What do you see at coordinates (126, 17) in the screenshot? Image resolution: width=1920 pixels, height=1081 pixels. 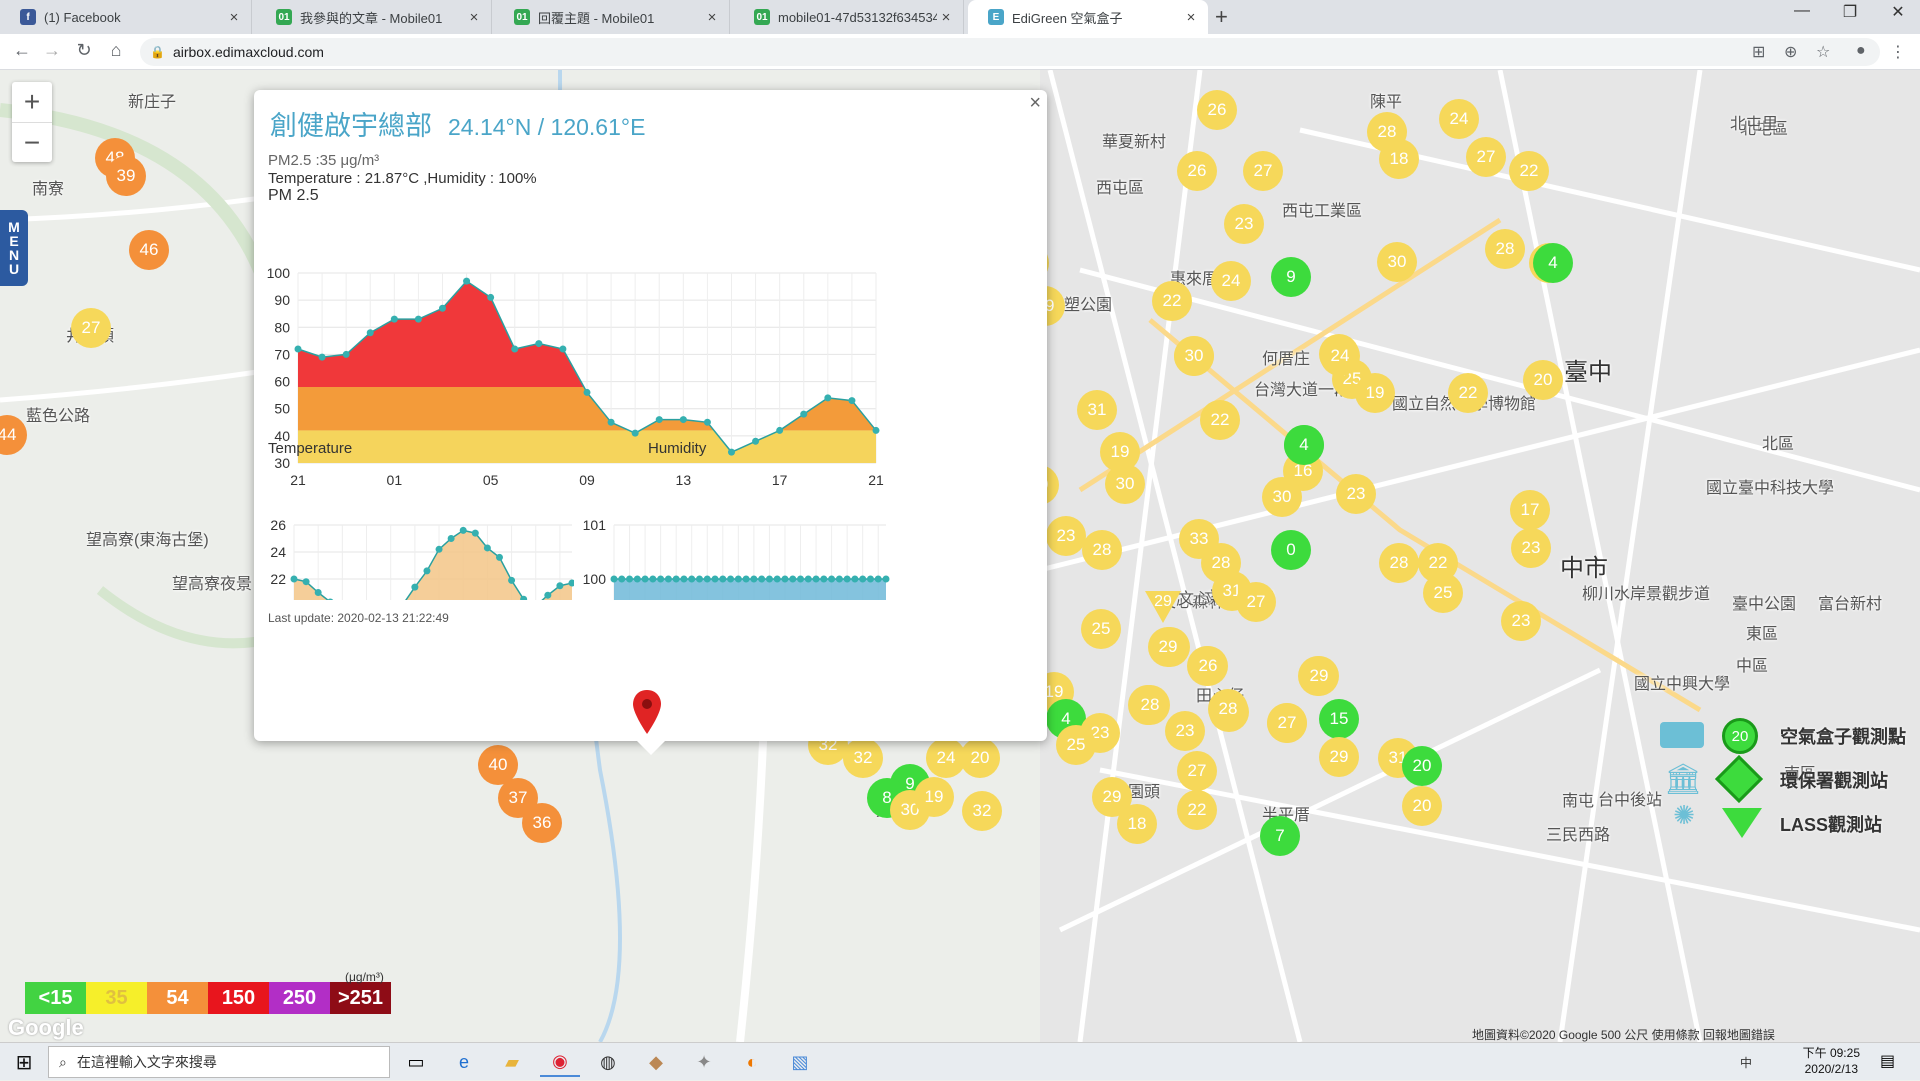 I see `tab-1: f (1) Facebook ×` at bounding box center [126, 17].